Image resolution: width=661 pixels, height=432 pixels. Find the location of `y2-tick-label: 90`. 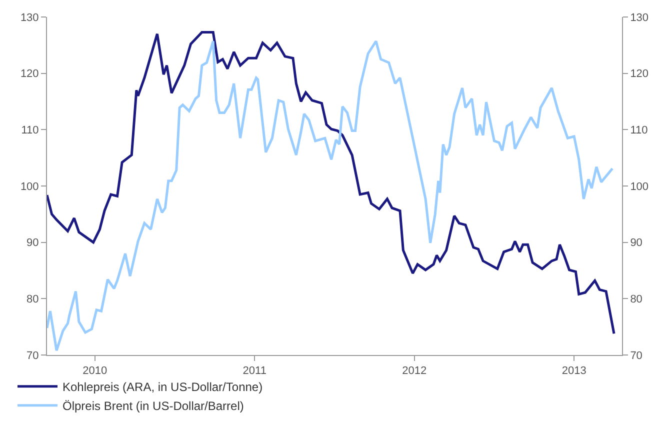

y2-tick-label: 90 is located at coordinates (636, 243).